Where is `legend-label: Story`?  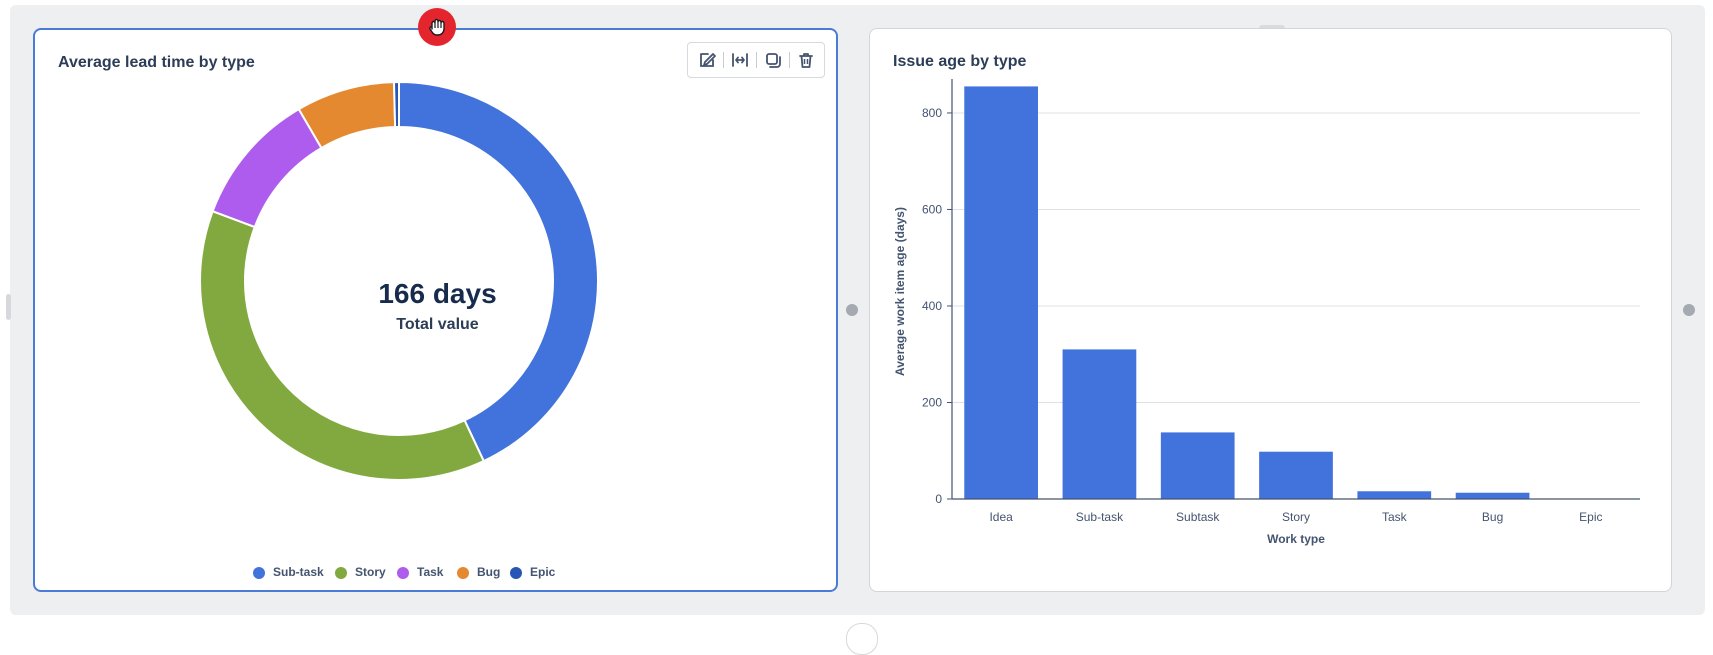 legend-label: Story is located at coordinates (370, 572).